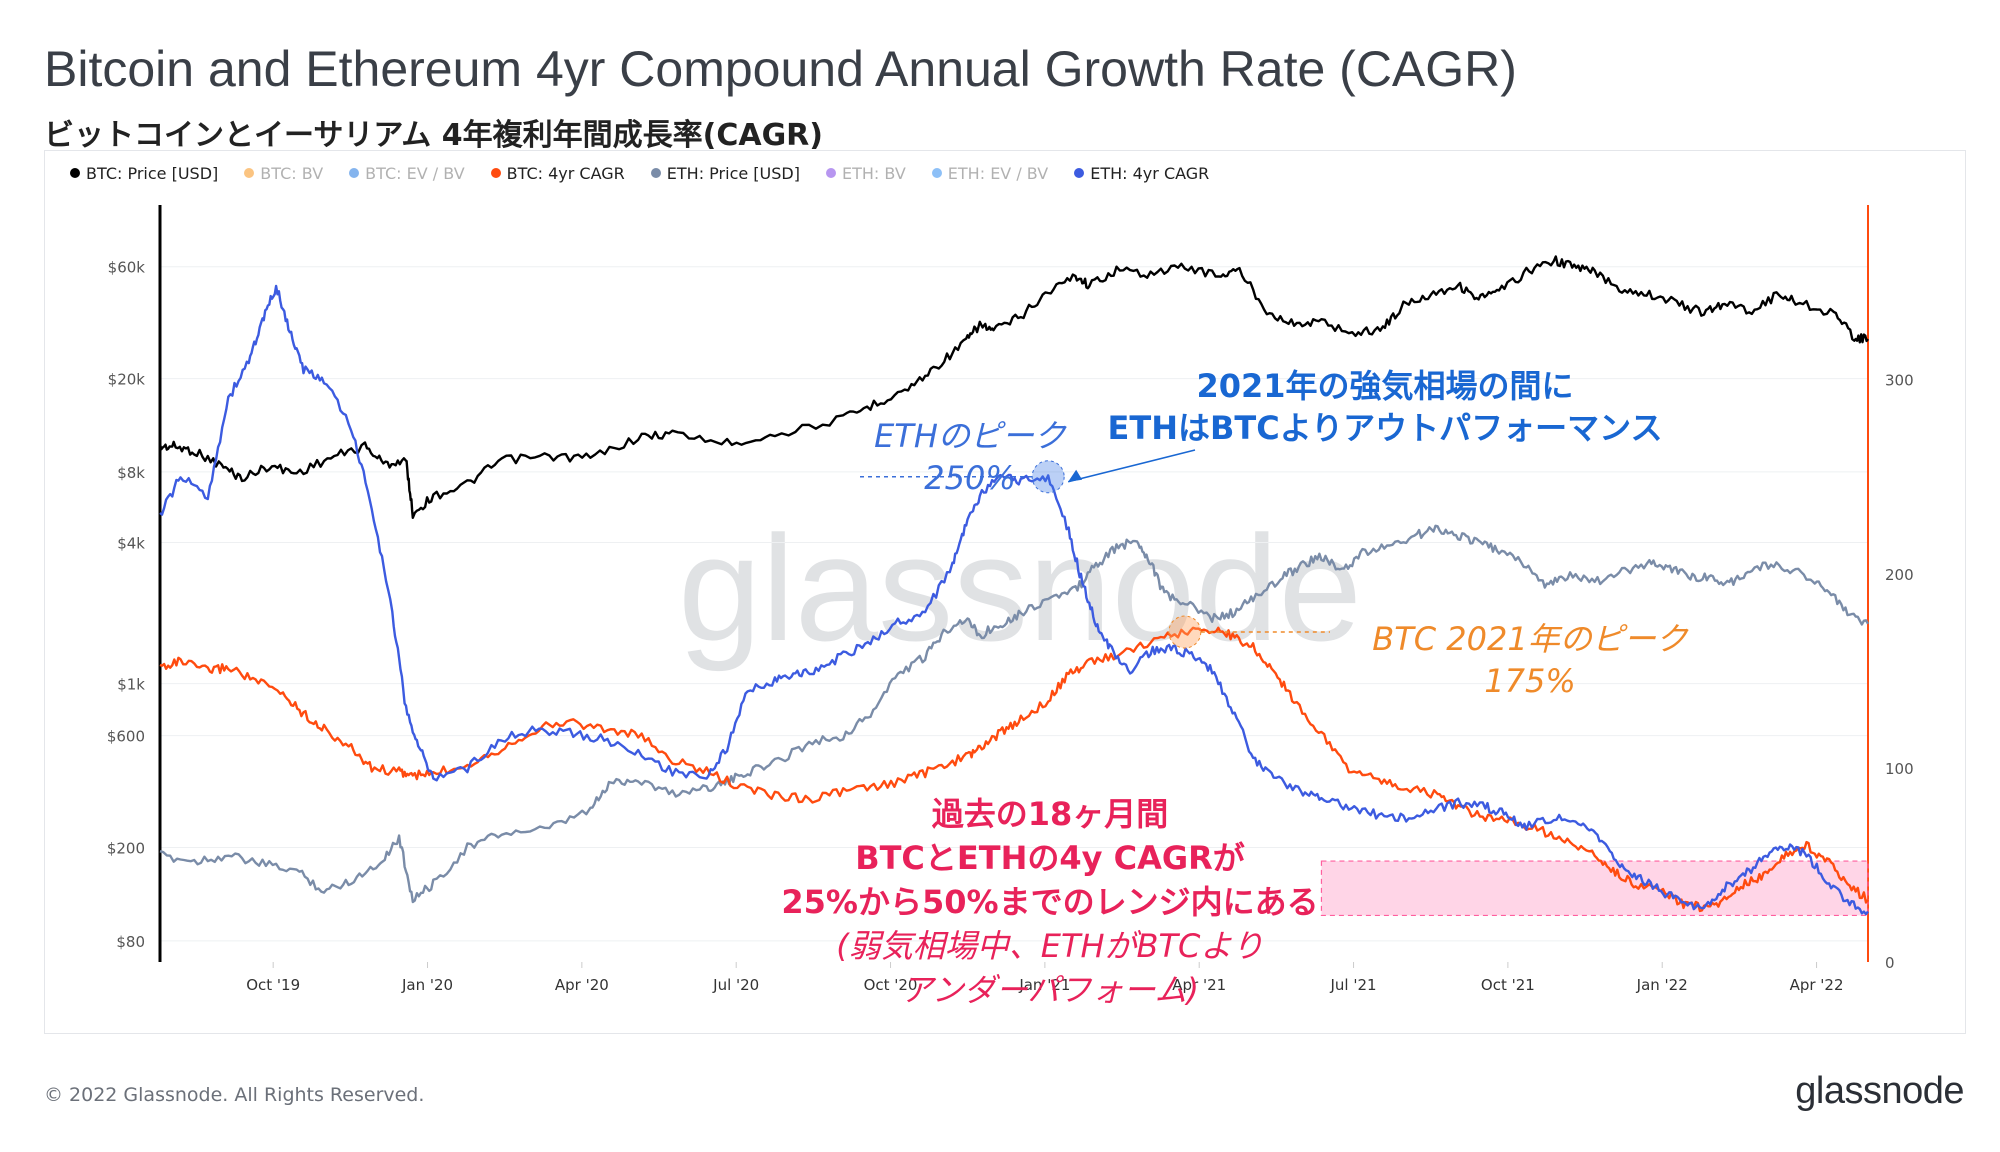 Image resolution: width=2000 pixels, height=1152 pixels. Describe the element at coordinates (1353, 985) in the screenshot. I see `x-tick-label: Jul '21` at that location.